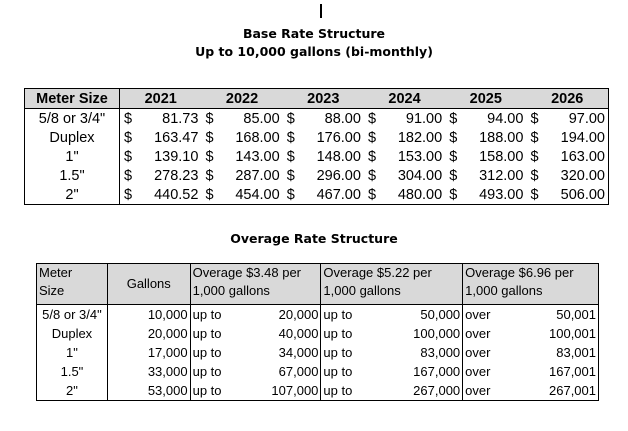 This screenshot has width=628, height=431. I want to click on meter-size-cell: 1", so click(72, 352).